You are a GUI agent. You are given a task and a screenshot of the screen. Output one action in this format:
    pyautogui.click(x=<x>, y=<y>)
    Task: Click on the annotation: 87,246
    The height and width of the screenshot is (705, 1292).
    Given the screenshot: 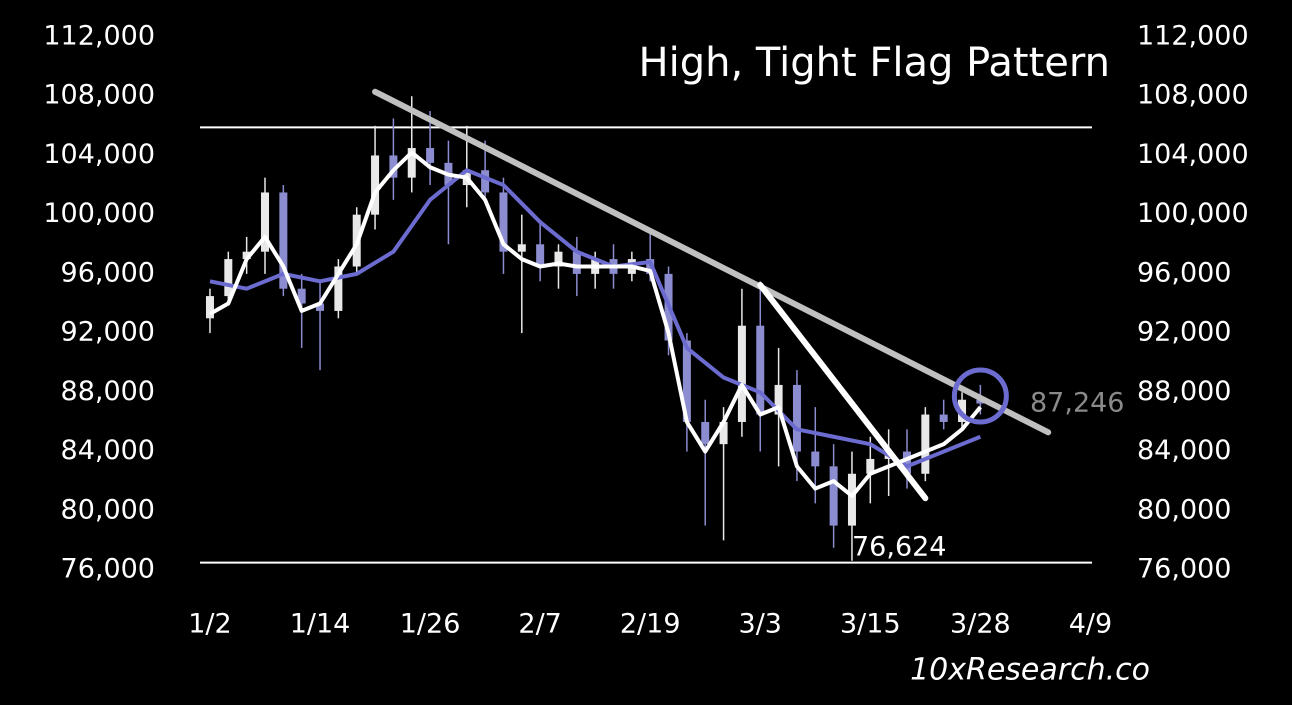 What is the action you would take?
    pyautogui.click(x=1077, y=403)
    